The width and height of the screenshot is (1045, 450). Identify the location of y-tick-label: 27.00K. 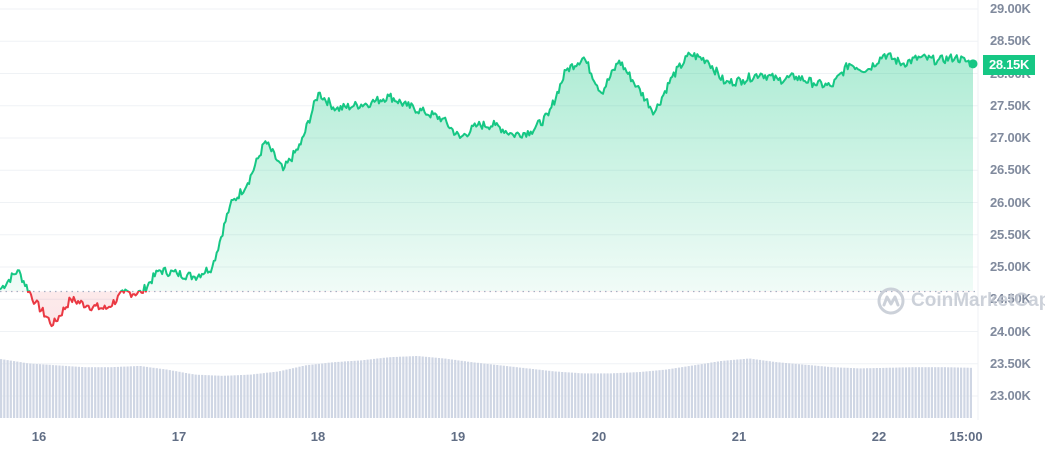
(1010, 137).